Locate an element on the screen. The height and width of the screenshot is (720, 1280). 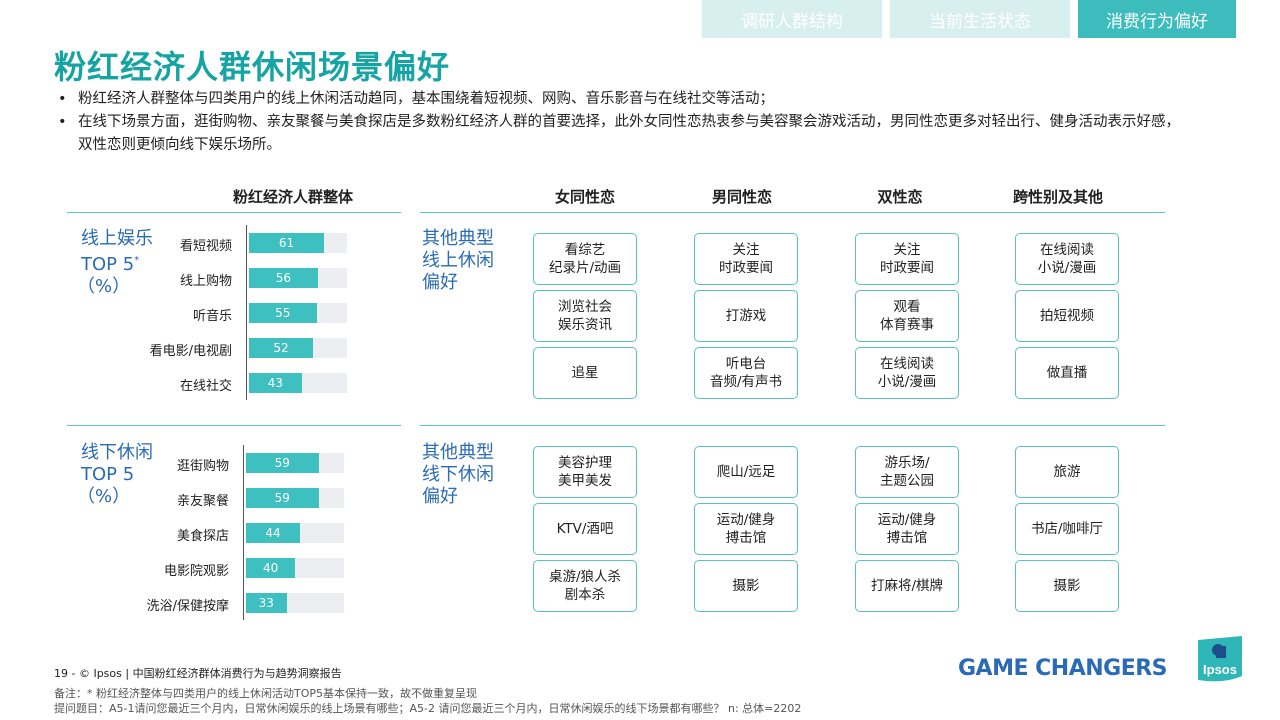
bar-track: 33 is located at coordinates (295, 603).